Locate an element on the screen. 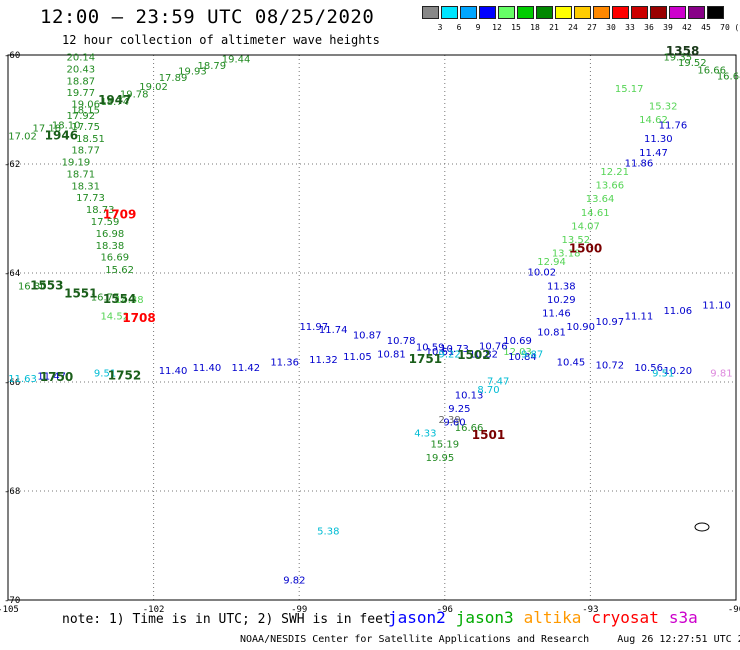 Image resolution: width=740 pixels, height=650 pixels. satellite-legend-altika: altika is located at coordinates (552, 617).